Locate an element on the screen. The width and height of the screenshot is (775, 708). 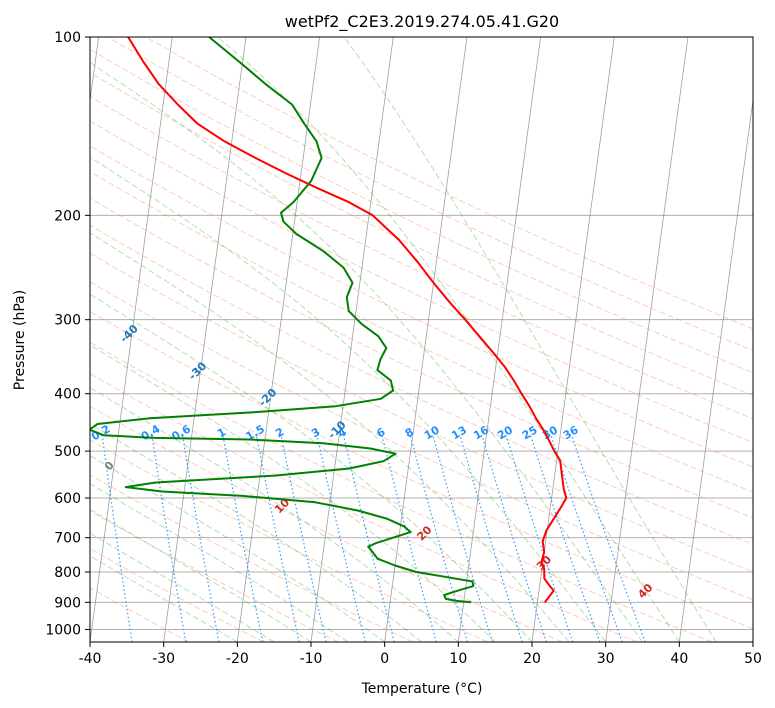
chart-title: wetPf2_C2E3.2019.274.05.41.G20 is located at coordinates (422, 22).